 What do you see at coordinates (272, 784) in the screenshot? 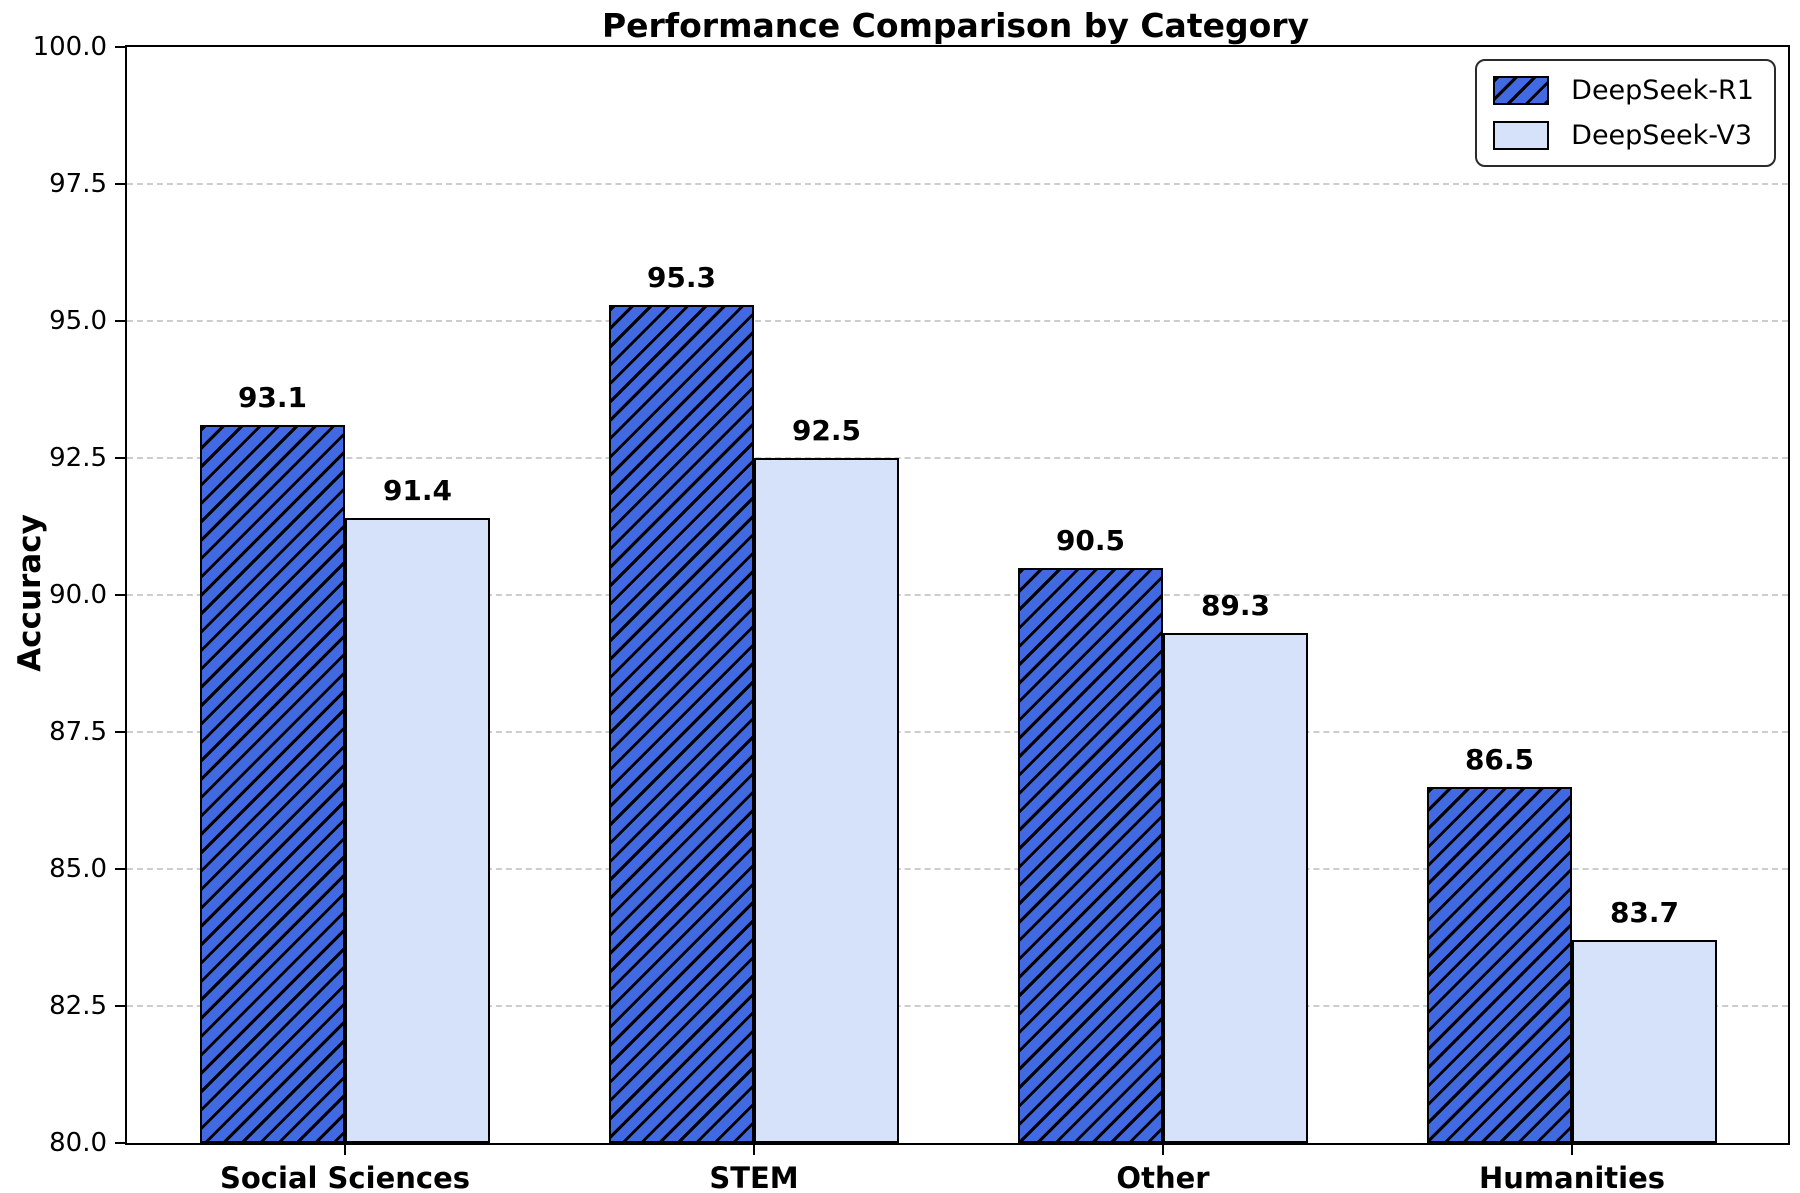
I see `bar-deepseek-r1-social-sciences` at bounding box center [272, 784].